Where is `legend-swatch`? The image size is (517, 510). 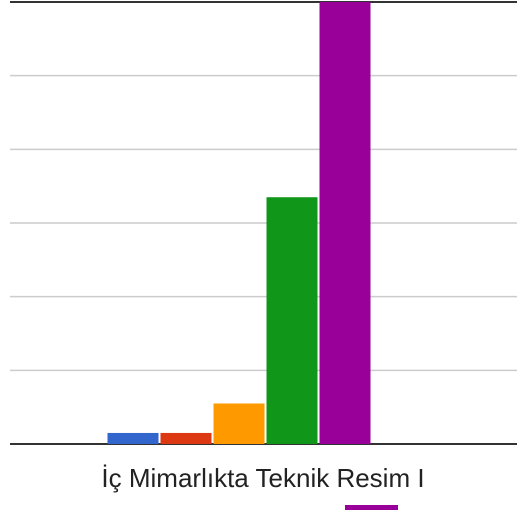 legend-swatch is located at coordinates (371, 507).